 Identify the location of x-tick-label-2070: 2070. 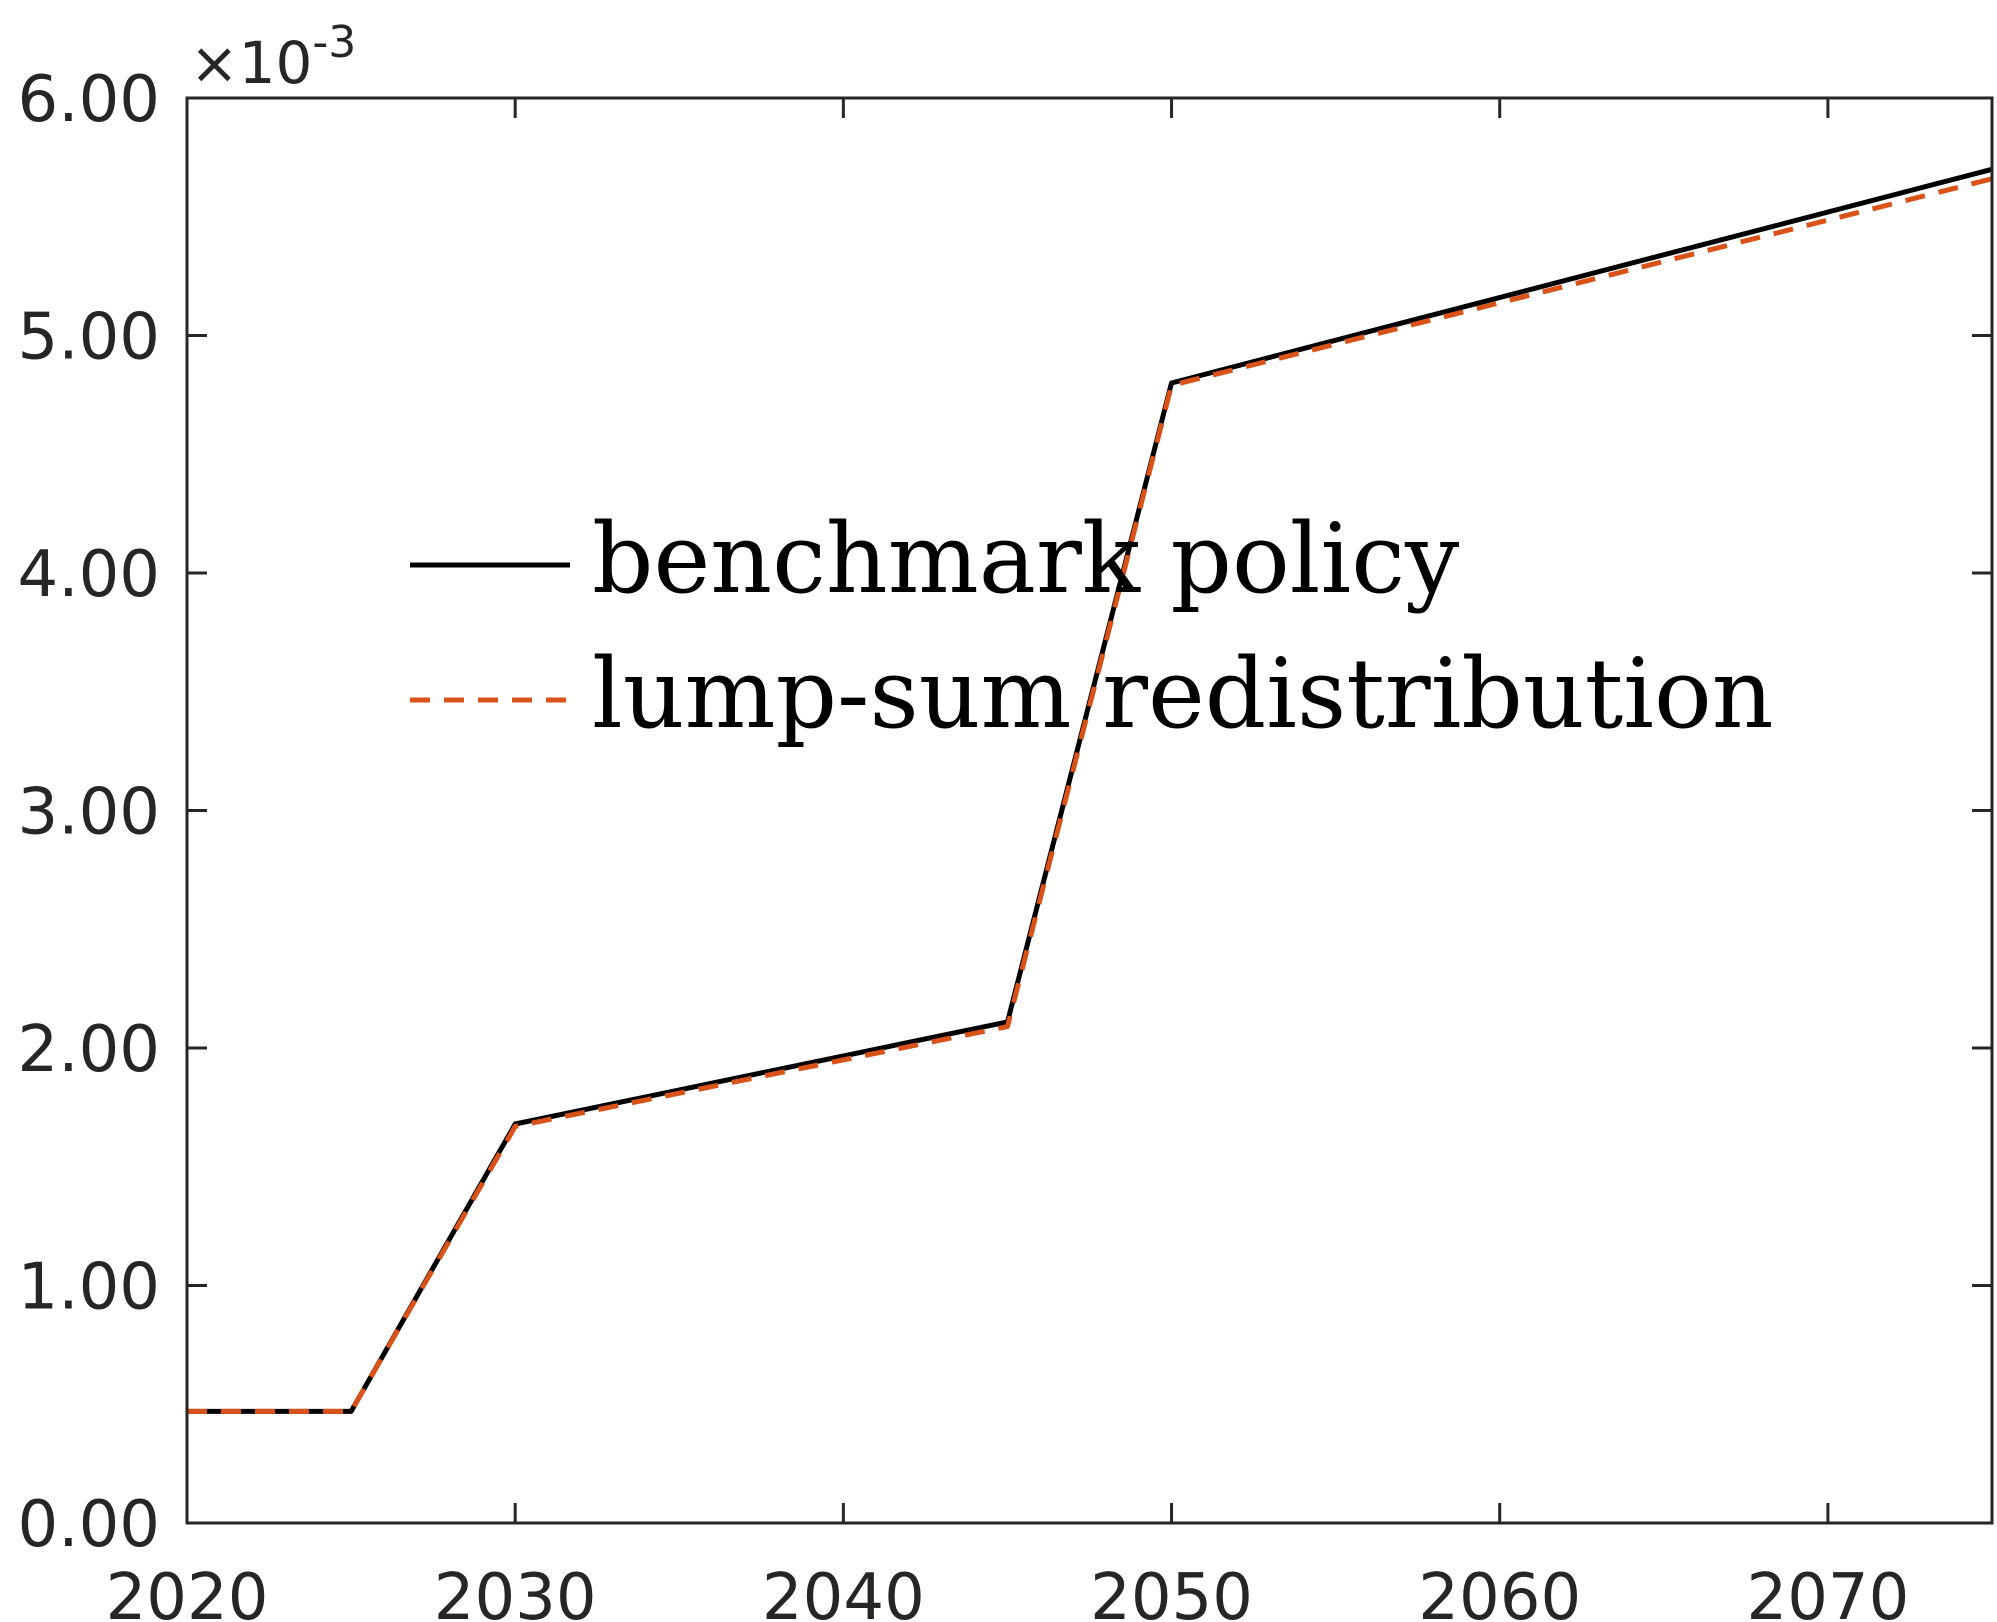
(1827, 1591).